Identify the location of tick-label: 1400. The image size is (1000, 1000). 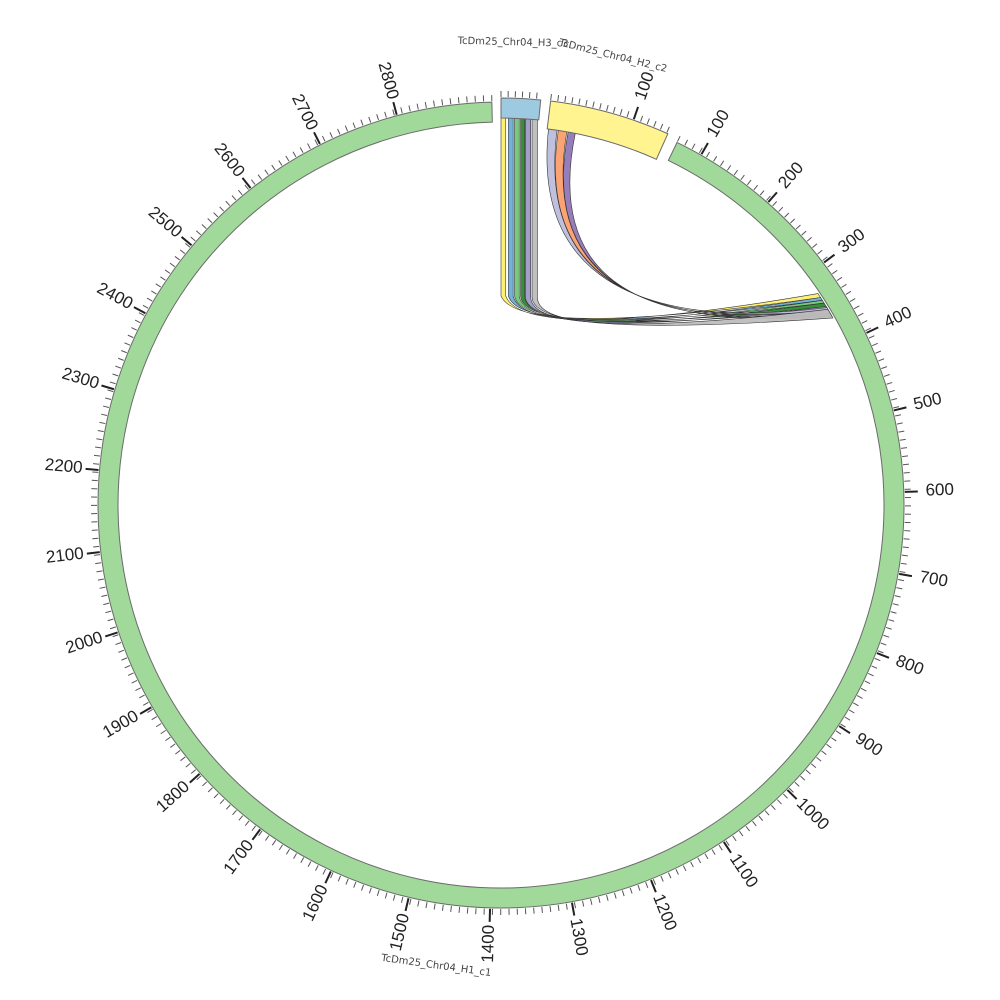
(488, 944).